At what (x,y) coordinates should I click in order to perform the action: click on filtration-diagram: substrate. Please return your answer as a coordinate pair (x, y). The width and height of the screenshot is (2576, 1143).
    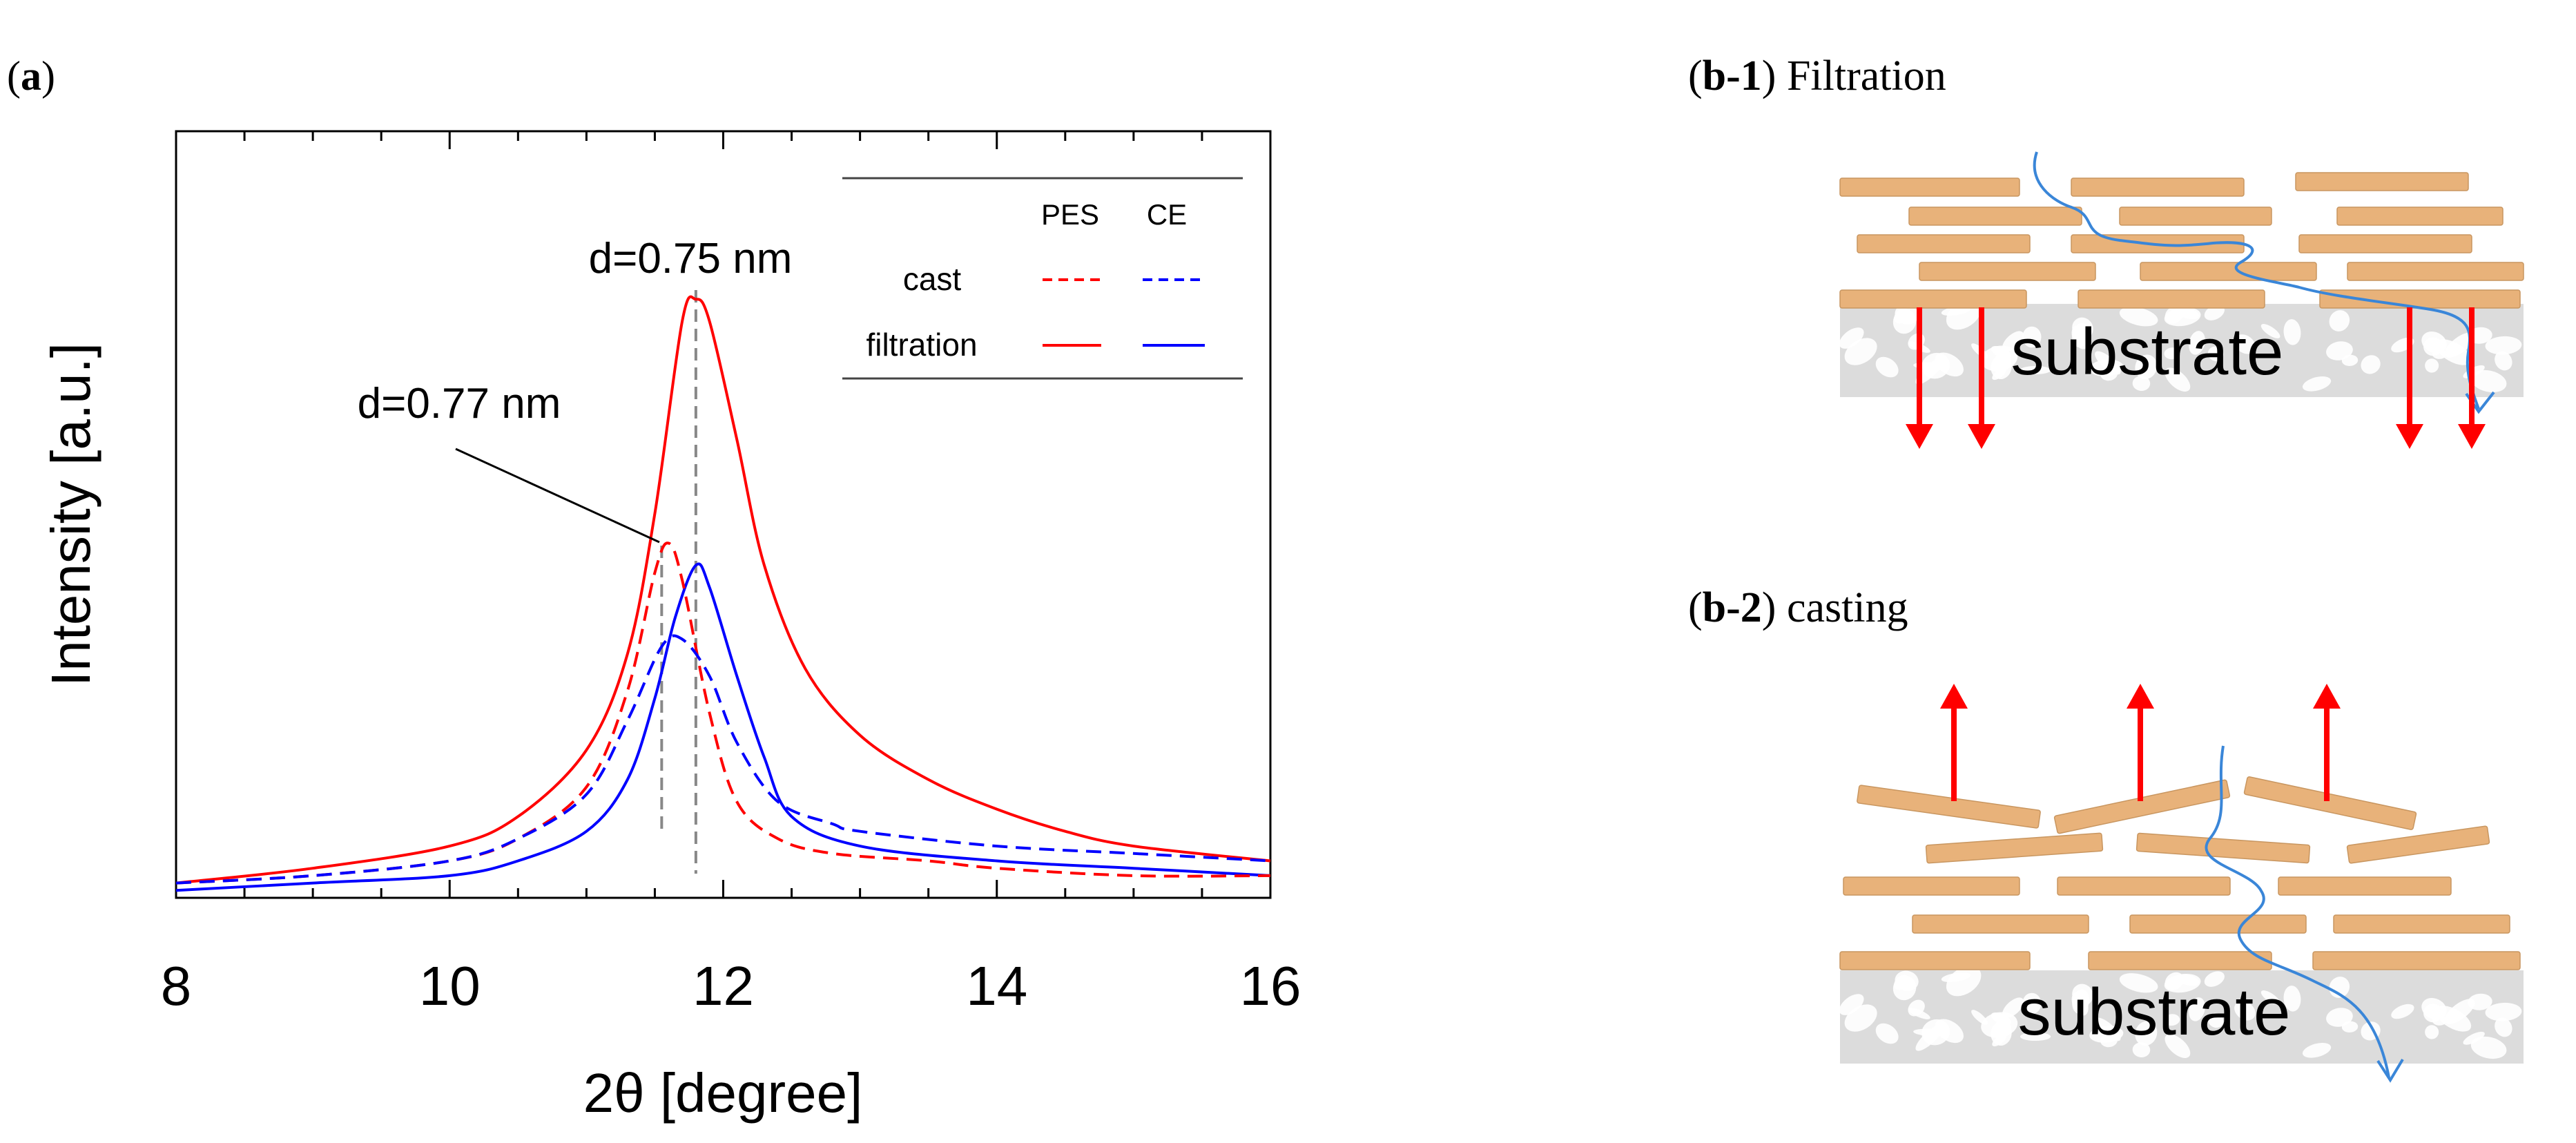
    Looking at the image, I should click on (2181, 300).